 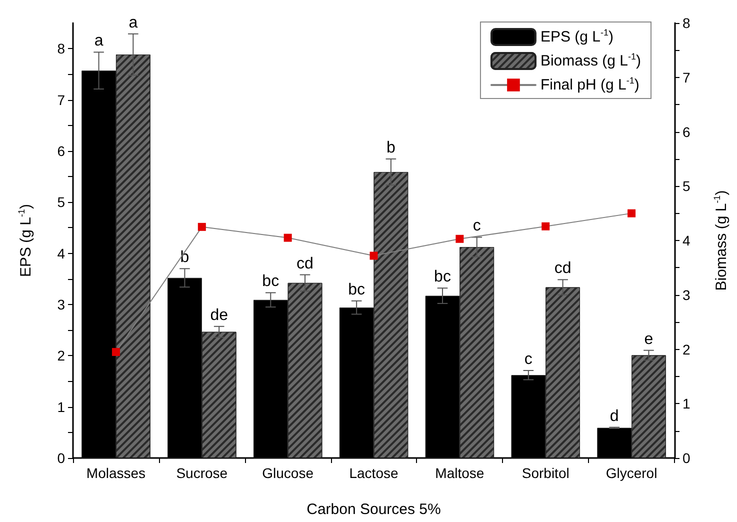 I want to click on y2-tick-label: 0, so click(x=686, y=458).